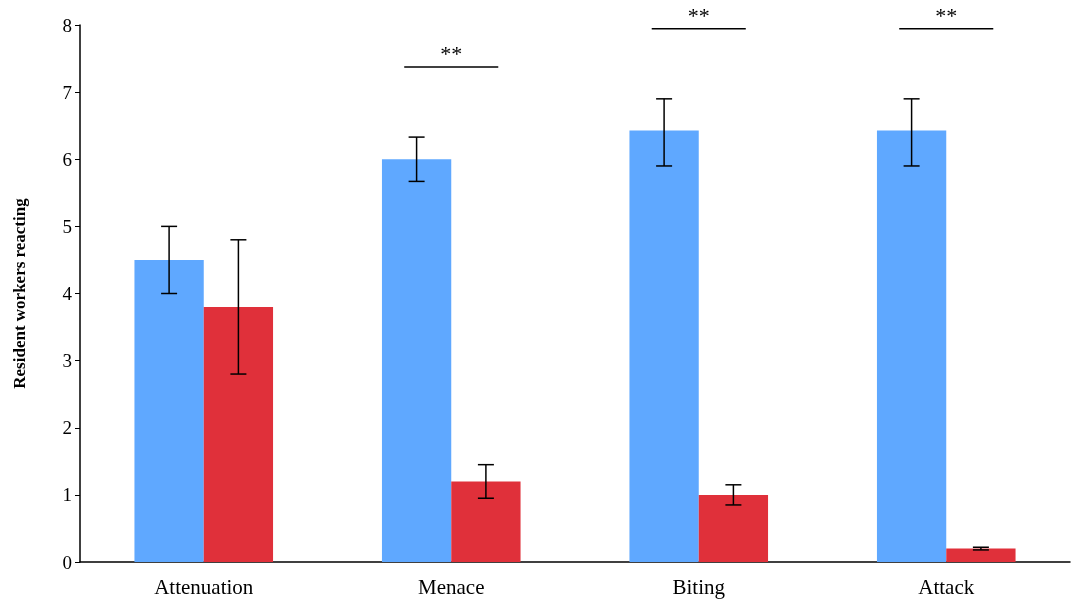 This screenshot has width=1080, height=609. Describe the element at coordinates (19, 293) in the screenshot. I see `y-axis-title: Resident workers reacting` at that location.